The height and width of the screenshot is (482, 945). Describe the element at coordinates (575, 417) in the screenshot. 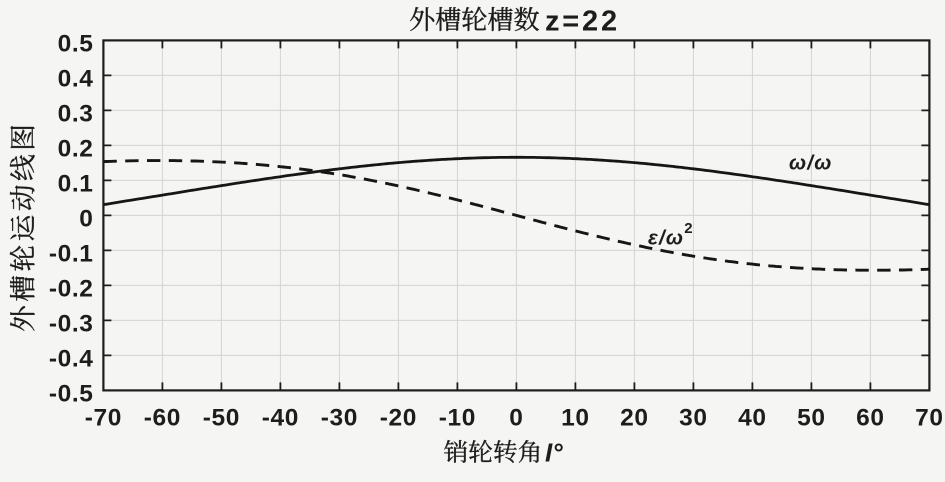

I see `svg-text: 10` at that location.